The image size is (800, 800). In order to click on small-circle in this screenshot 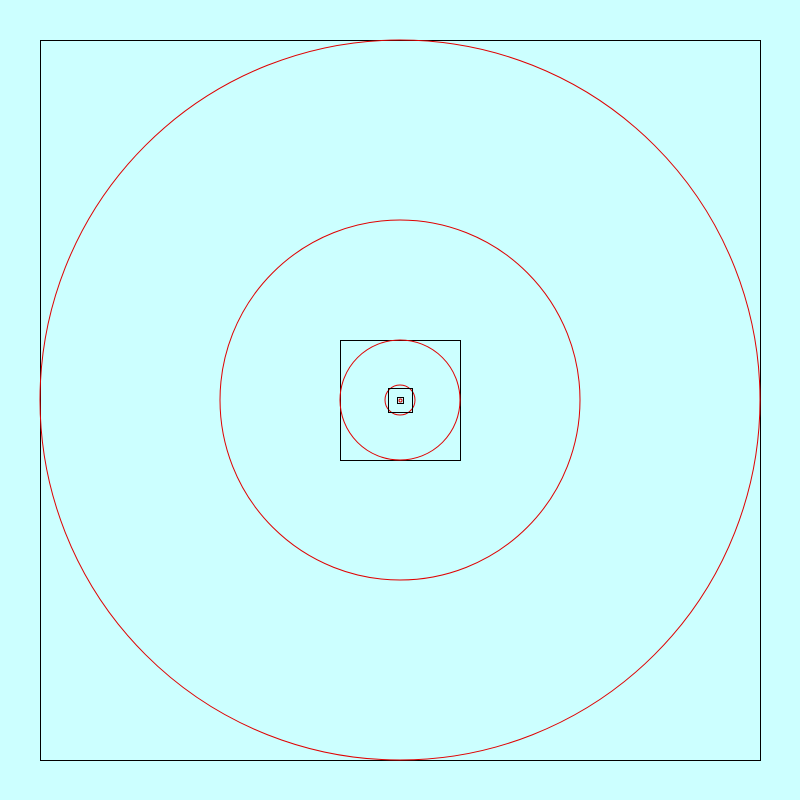, I will do `click(400, 400)`.